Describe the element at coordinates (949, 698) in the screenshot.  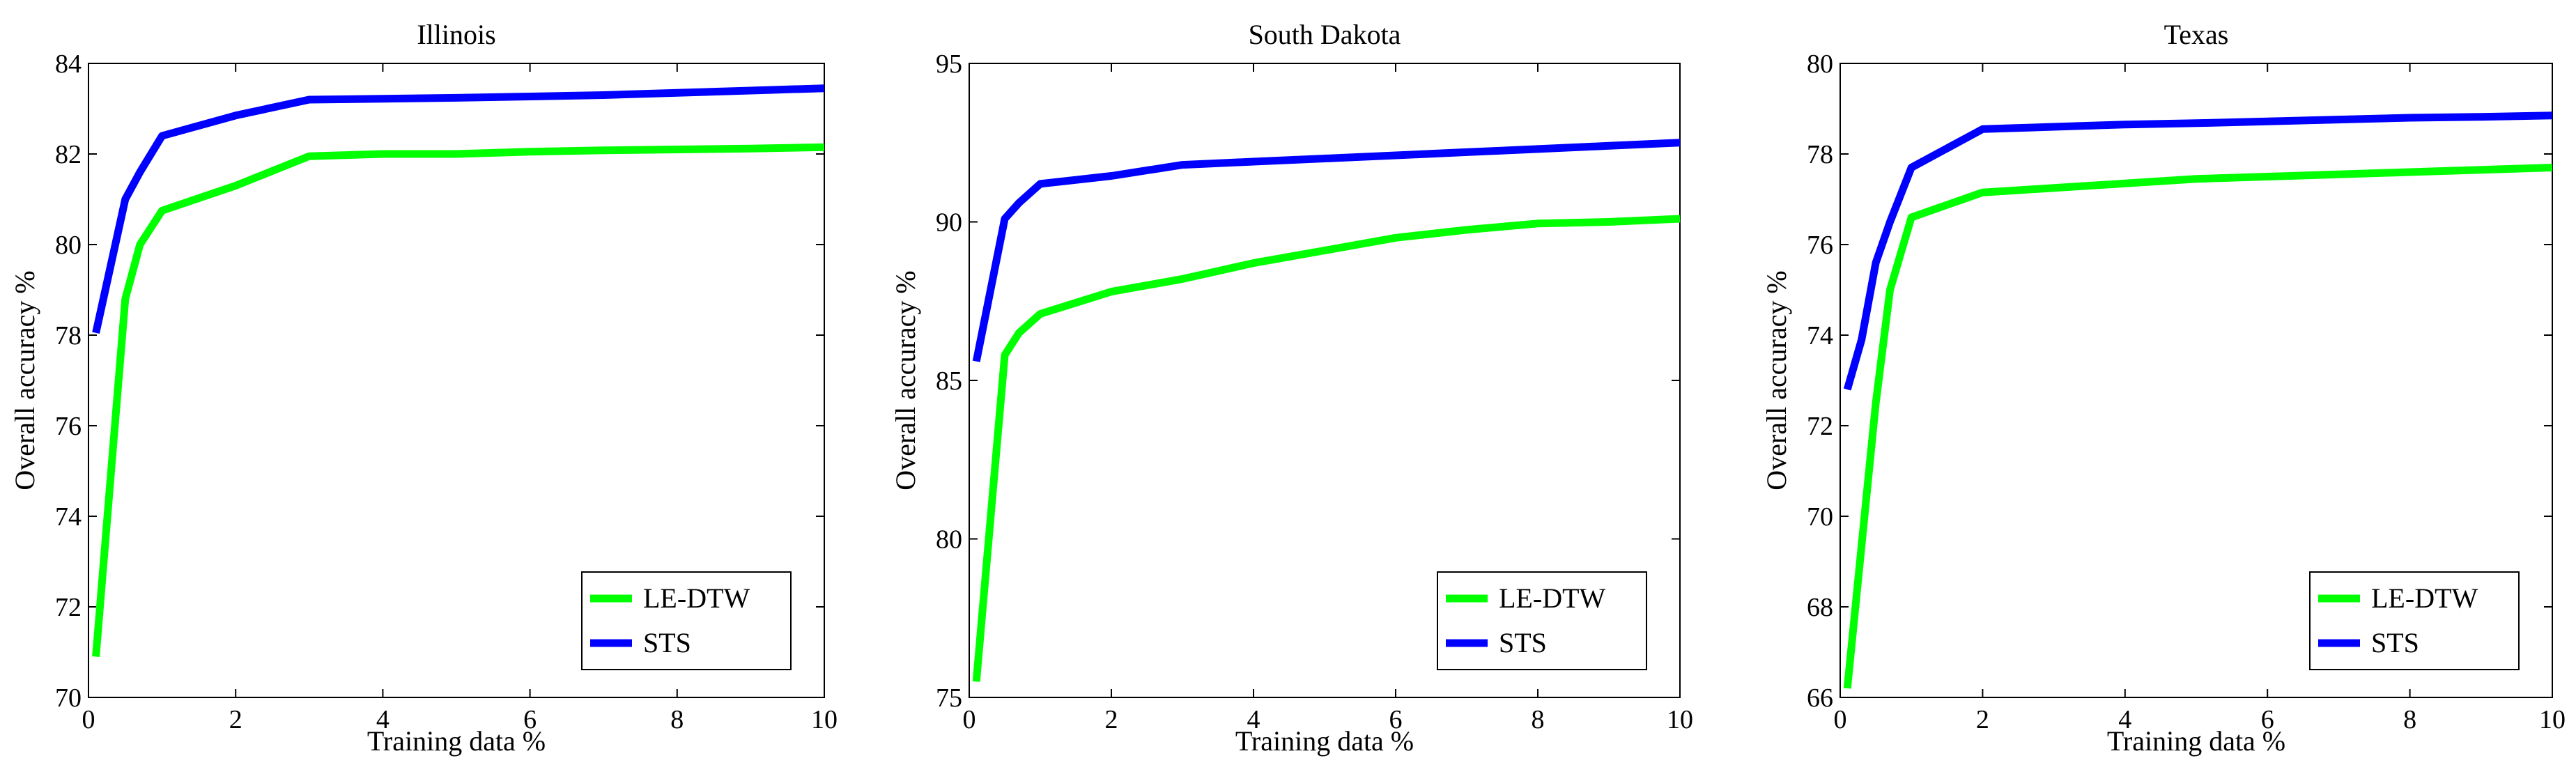
I see `y-tick-label: 75` at that location.